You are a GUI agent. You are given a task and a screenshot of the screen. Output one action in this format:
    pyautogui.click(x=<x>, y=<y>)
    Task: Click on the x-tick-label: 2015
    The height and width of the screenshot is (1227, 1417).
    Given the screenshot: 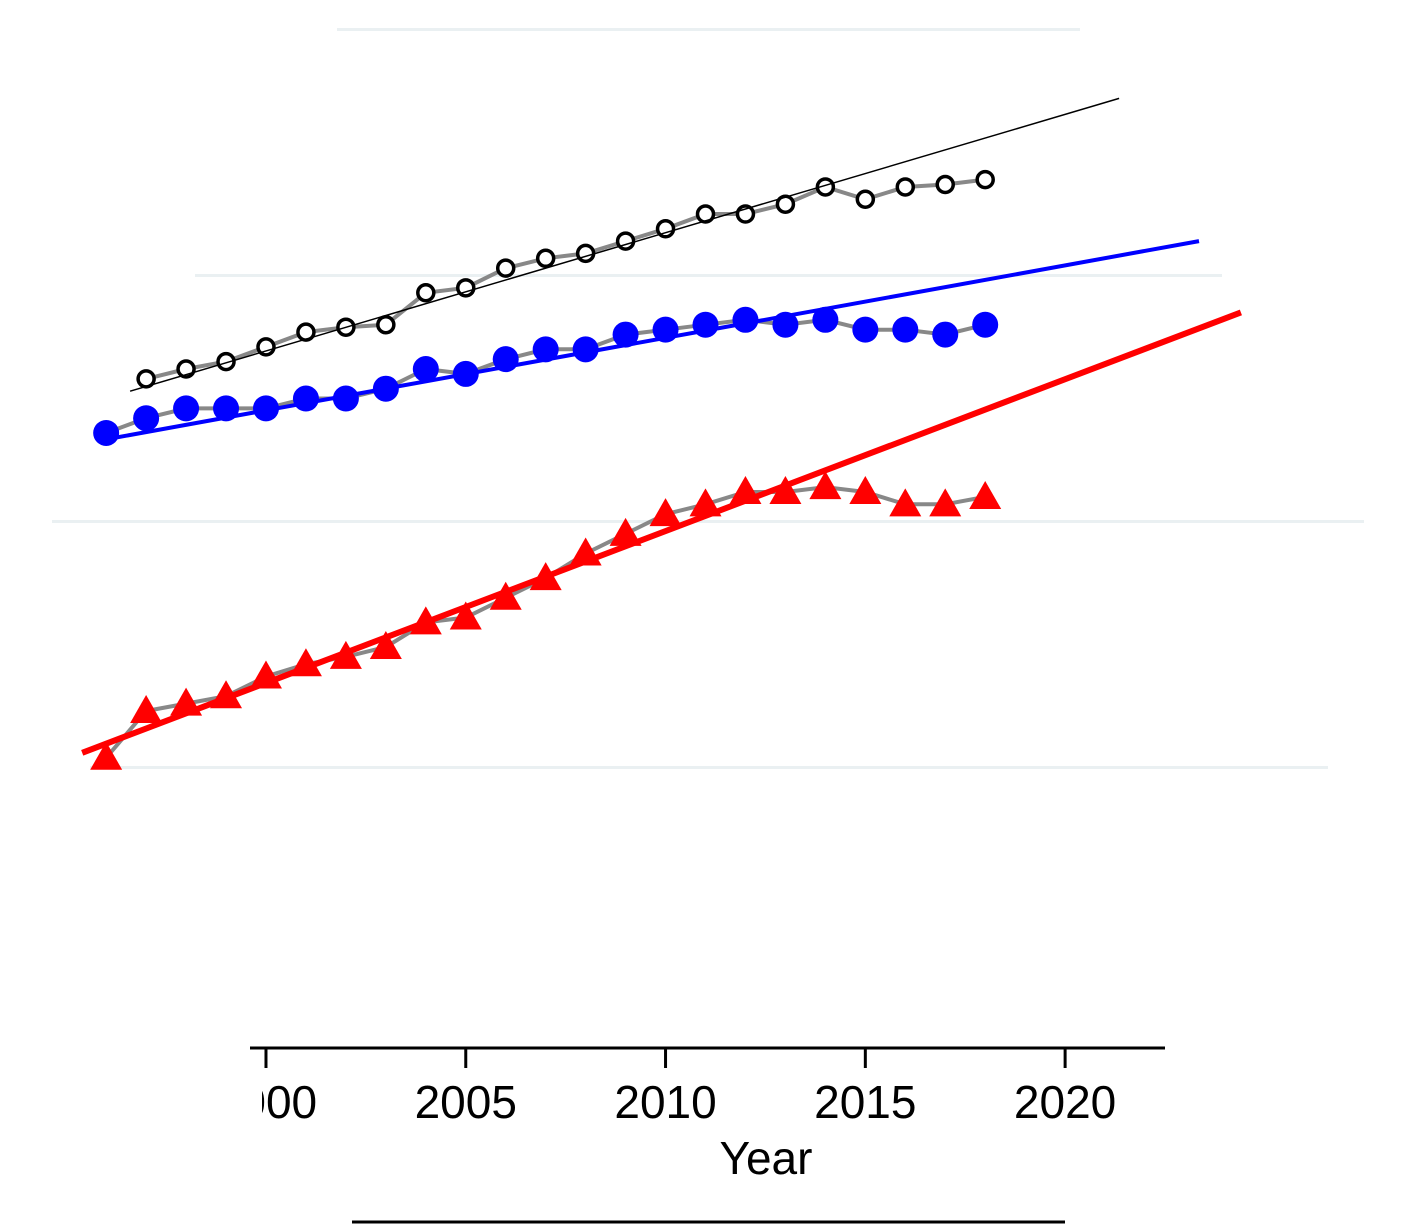 What is the action you would take?
    pyautogui.click(x=865, y=1102)
    